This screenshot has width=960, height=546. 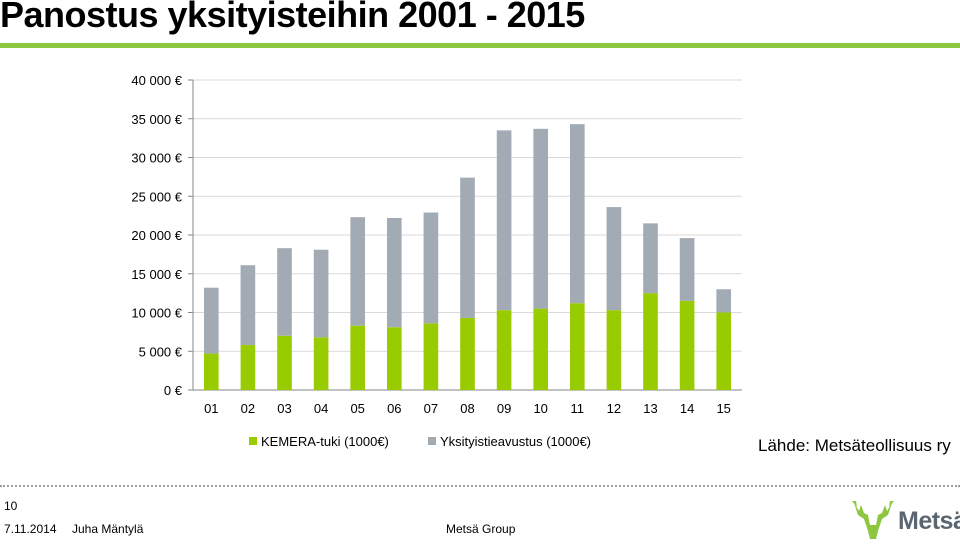 I want to click on x-tick-label: 10, so click(x=540, y=408).